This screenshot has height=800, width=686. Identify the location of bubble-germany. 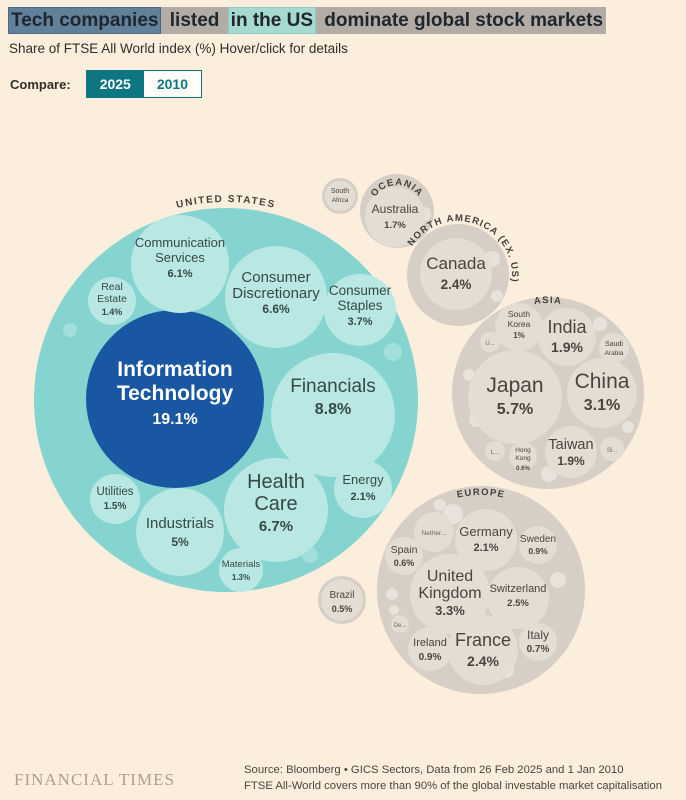
(486, 540).